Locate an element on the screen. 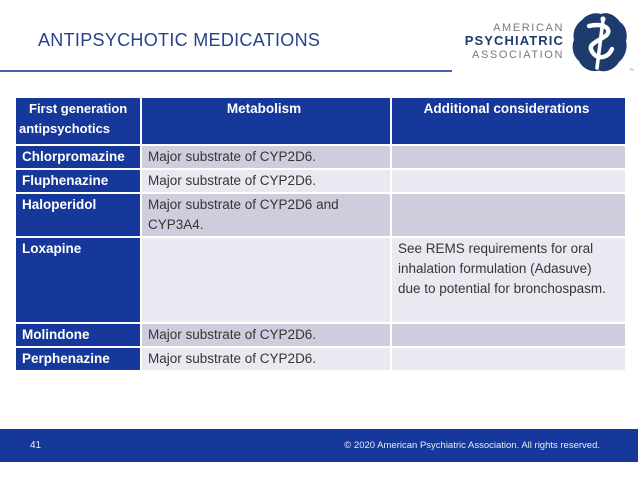 The image size is (638, 478). metabolism-cell is located at coordinates (266, 280).